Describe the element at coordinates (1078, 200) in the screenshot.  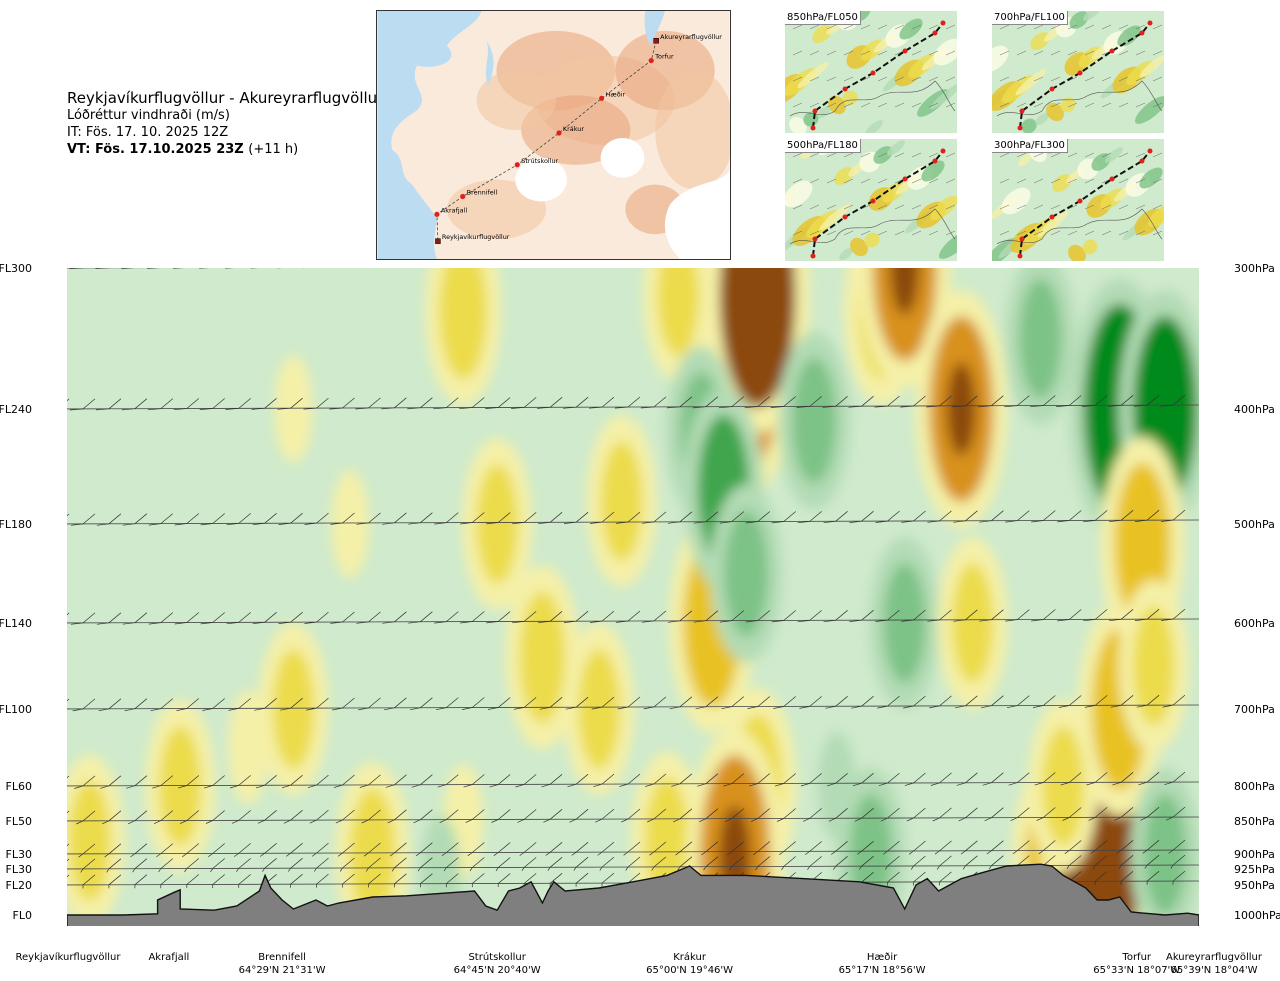
I see `mini-map-300: 300hPa/FL300` at that location.